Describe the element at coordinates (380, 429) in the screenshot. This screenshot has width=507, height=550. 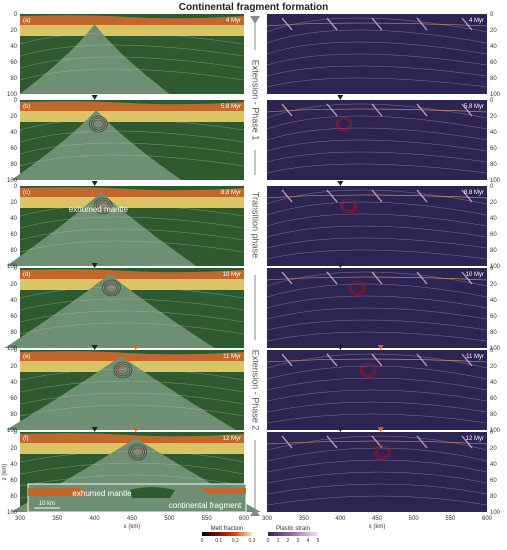
I see `rift-marker-orange` at that location.